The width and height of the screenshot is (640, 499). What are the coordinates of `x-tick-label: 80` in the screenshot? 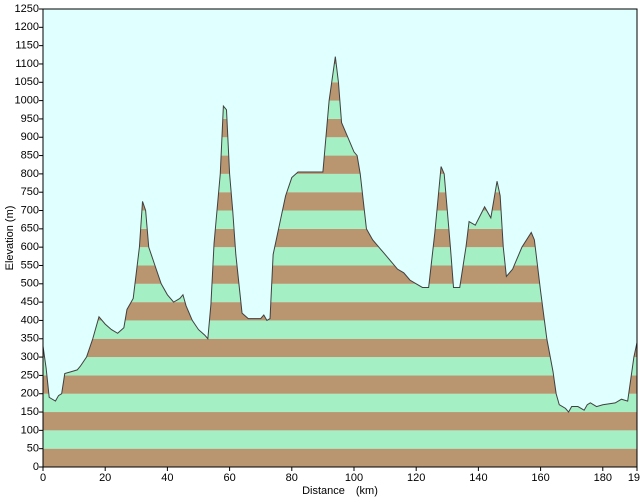 It's located at (292, 478).